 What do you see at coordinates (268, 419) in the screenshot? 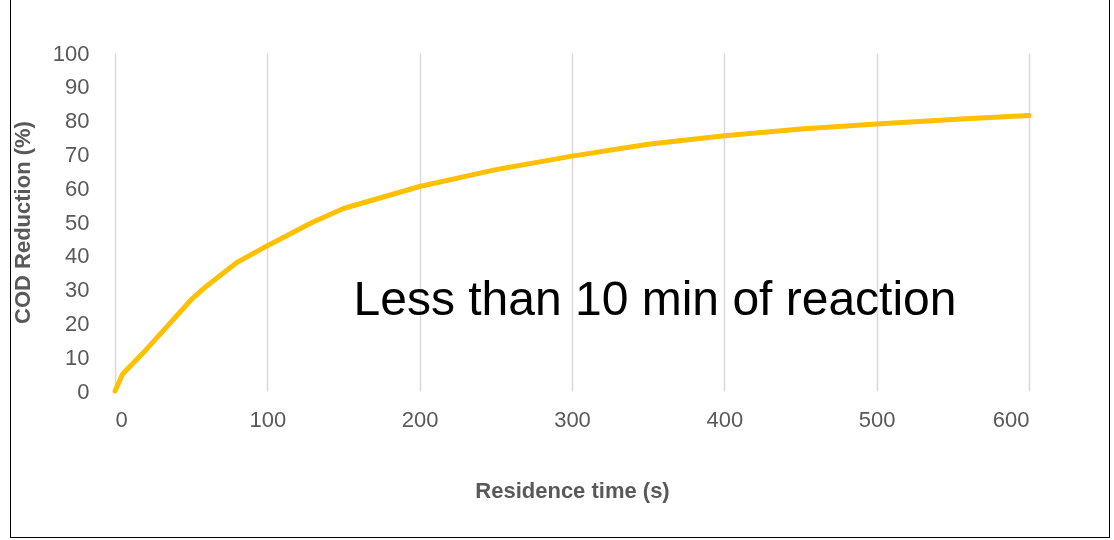
I see `x-tick-label: 100` at bounding box center [268, 419].